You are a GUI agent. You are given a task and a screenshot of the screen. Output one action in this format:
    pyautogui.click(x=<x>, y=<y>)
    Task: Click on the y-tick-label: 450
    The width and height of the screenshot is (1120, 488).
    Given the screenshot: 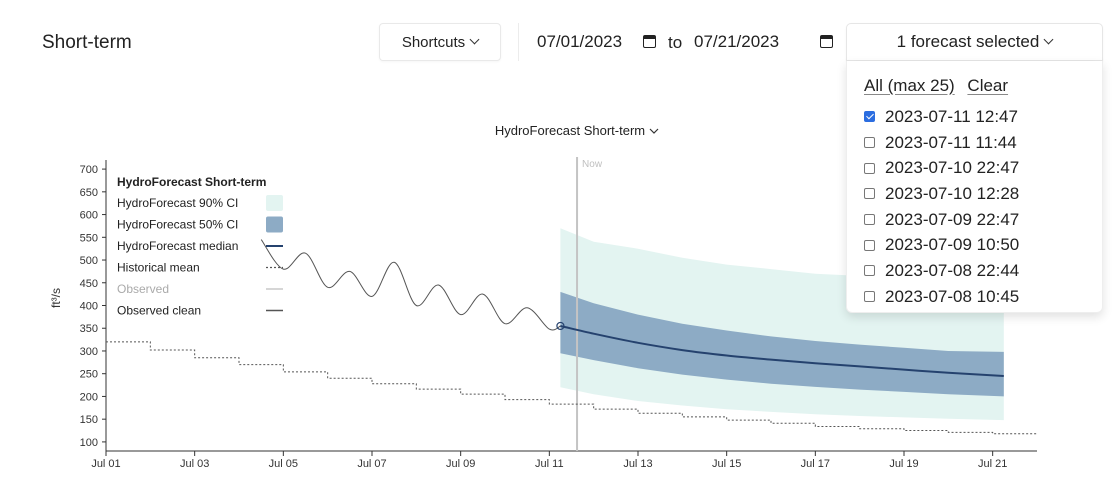 What is the action you would take?
    pyautogui.click(x=89, y=284)
    